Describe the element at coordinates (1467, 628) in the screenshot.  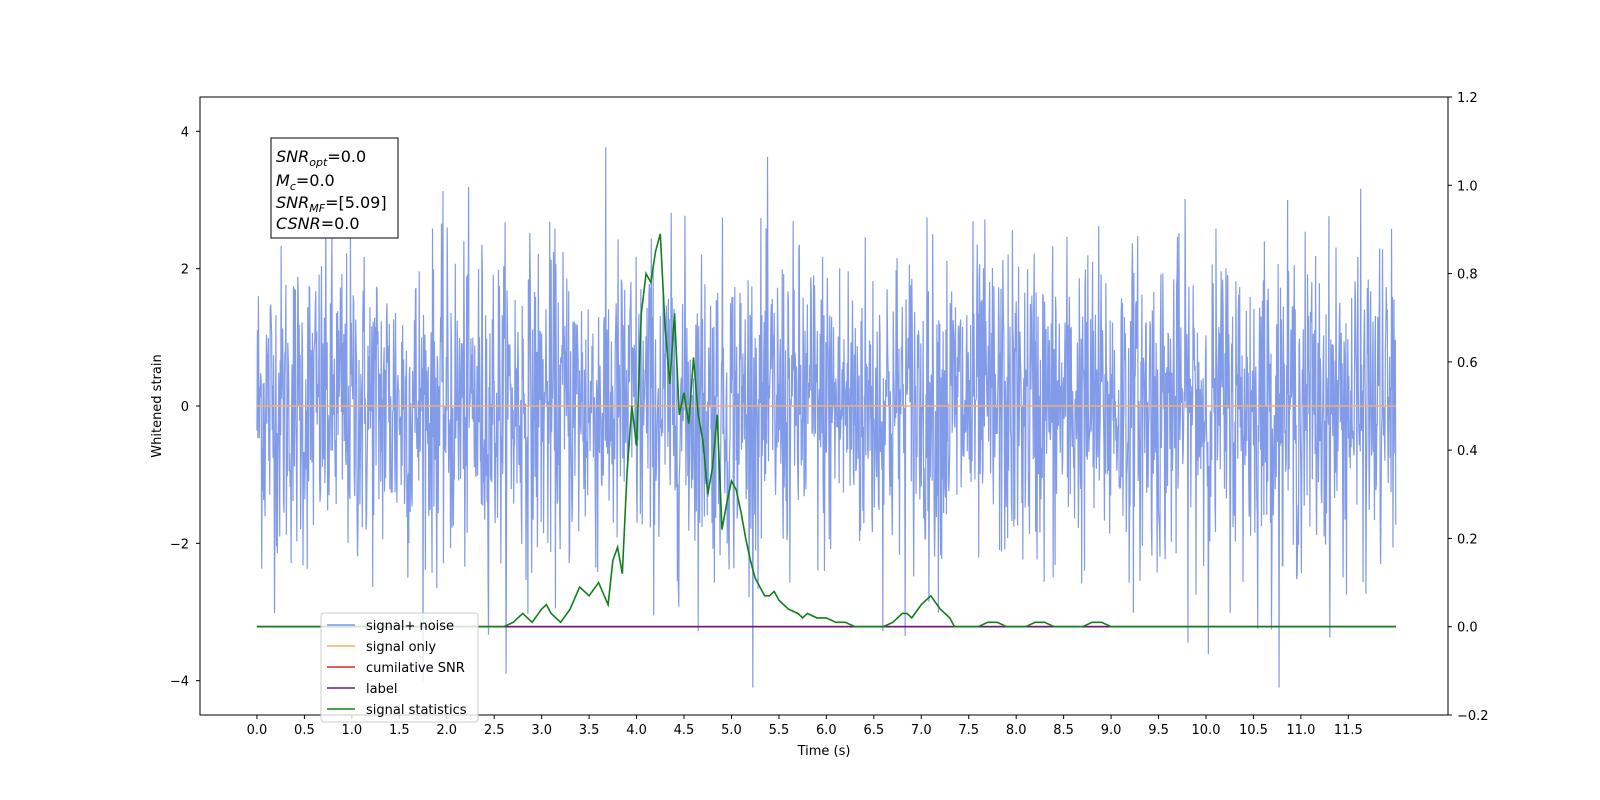
I see `y2-tick-label: 0.0` at that location.